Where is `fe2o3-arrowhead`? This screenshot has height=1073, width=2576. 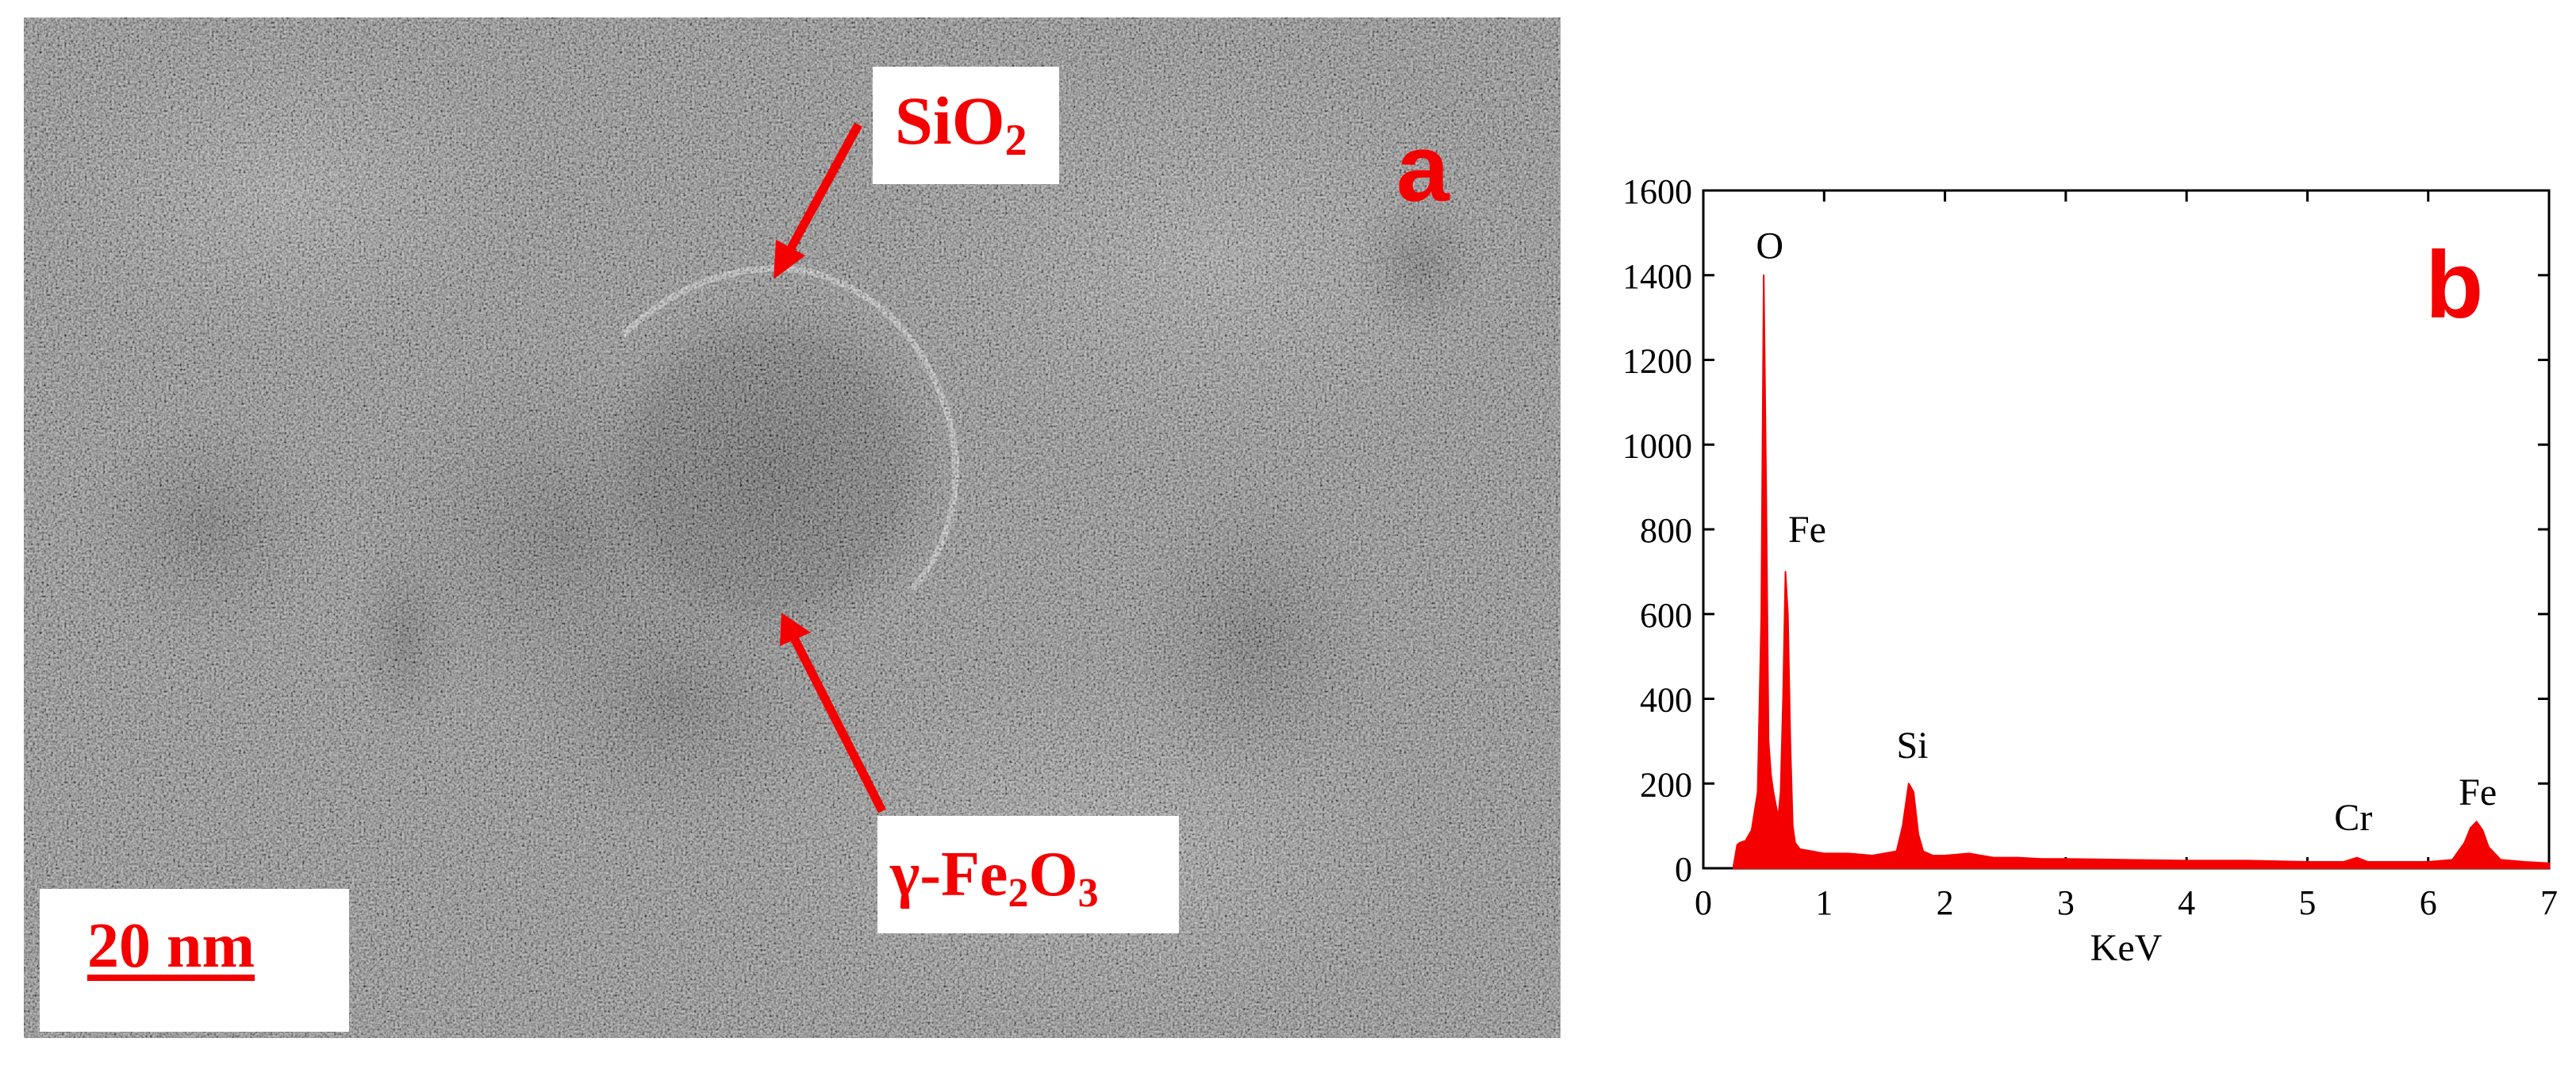 fe2o3-arrowhead is located at coordinates (795, 629).